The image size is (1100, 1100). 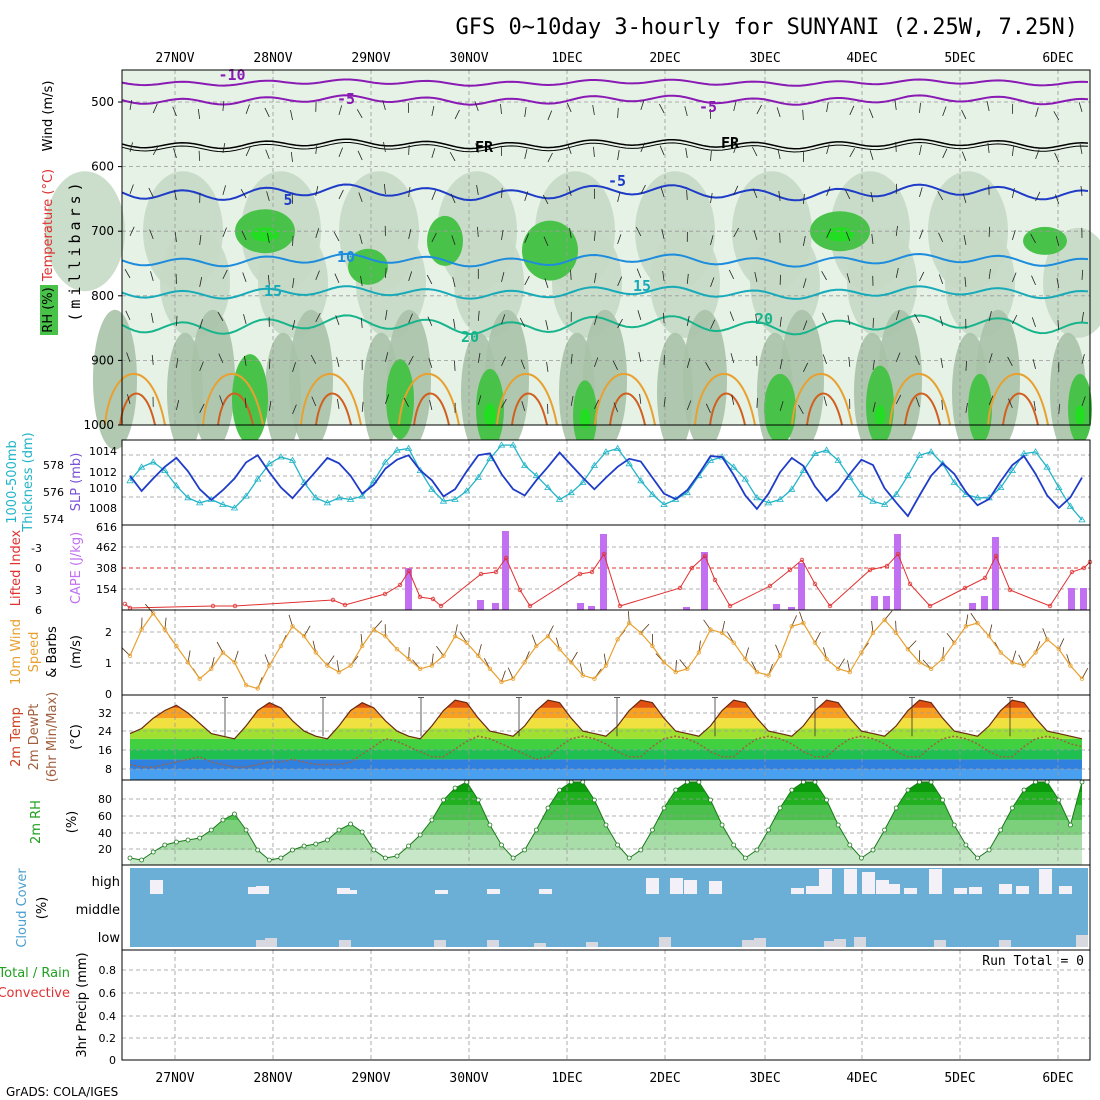 What do you see at coordinates (370, 1078) in the screenshot?
I see `day-label-bottom: 29NOV` at bounding box center [370, 1078].